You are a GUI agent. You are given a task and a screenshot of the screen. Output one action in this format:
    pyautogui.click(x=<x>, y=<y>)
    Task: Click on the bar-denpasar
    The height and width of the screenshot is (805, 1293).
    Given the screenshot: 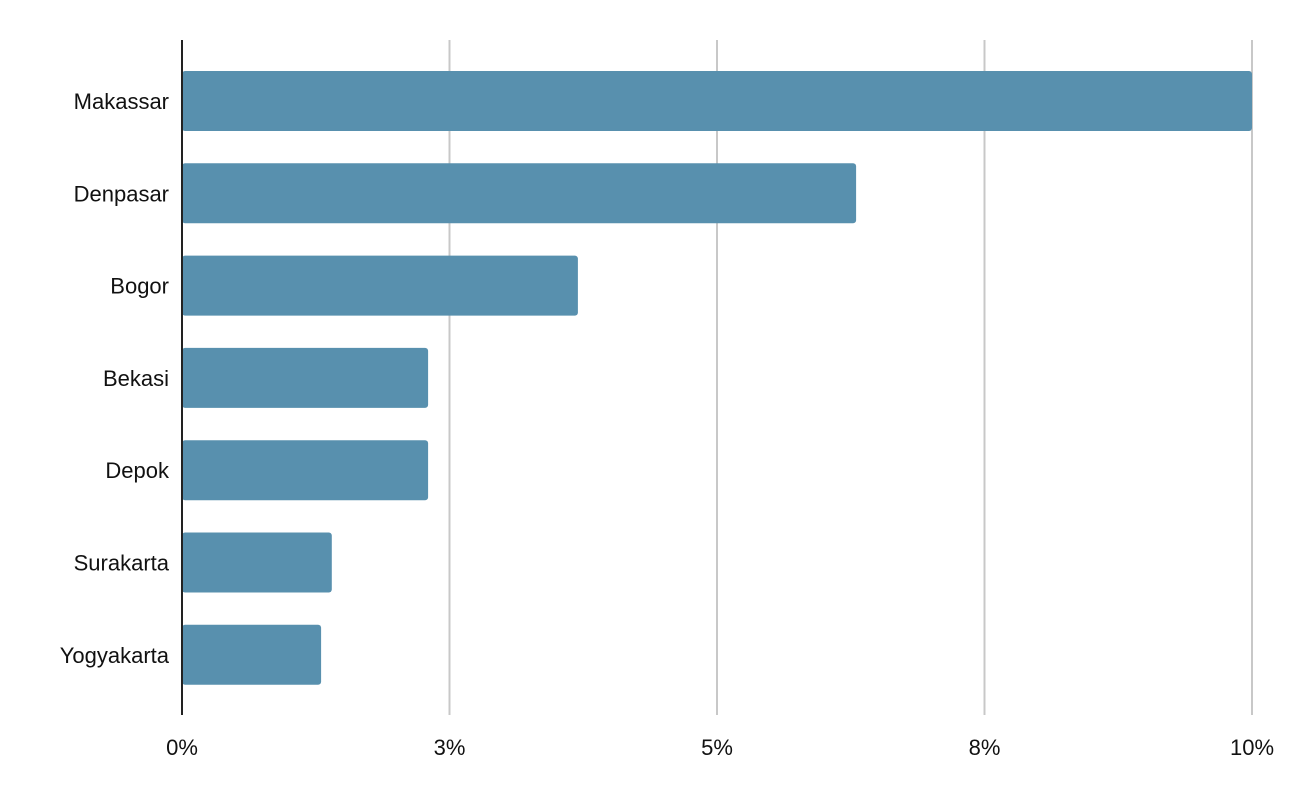 What is the action you would take?
    pyautogui.click(x=519, y=193)
    